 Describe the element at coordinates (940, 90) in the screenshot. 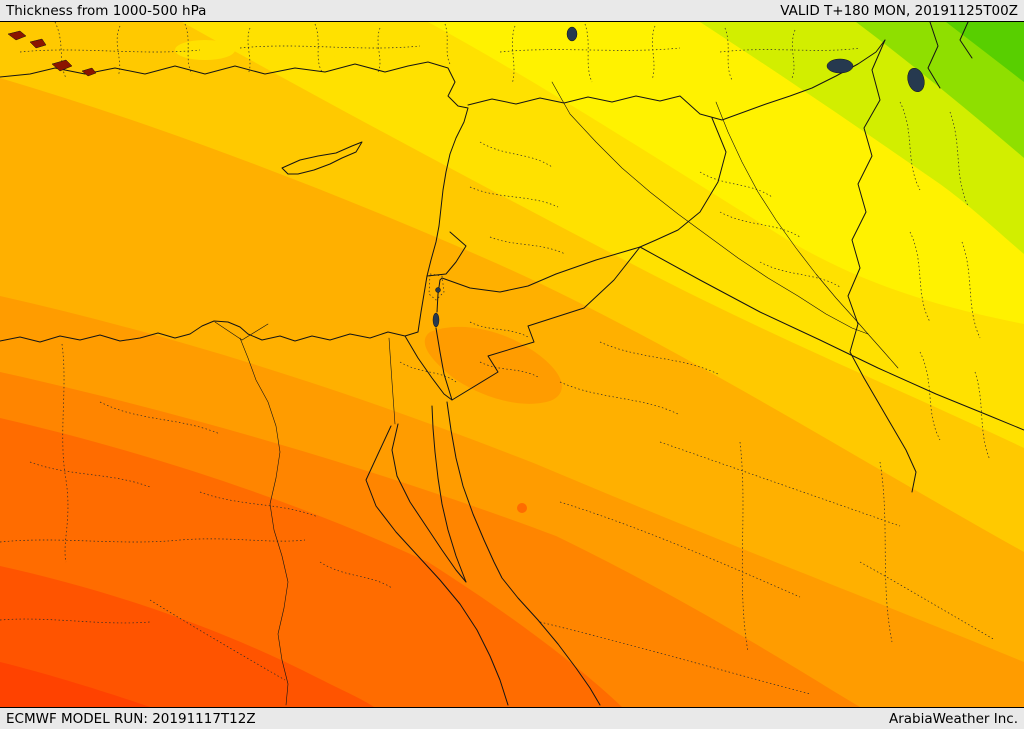

I see `thickness-band-green` at that location.